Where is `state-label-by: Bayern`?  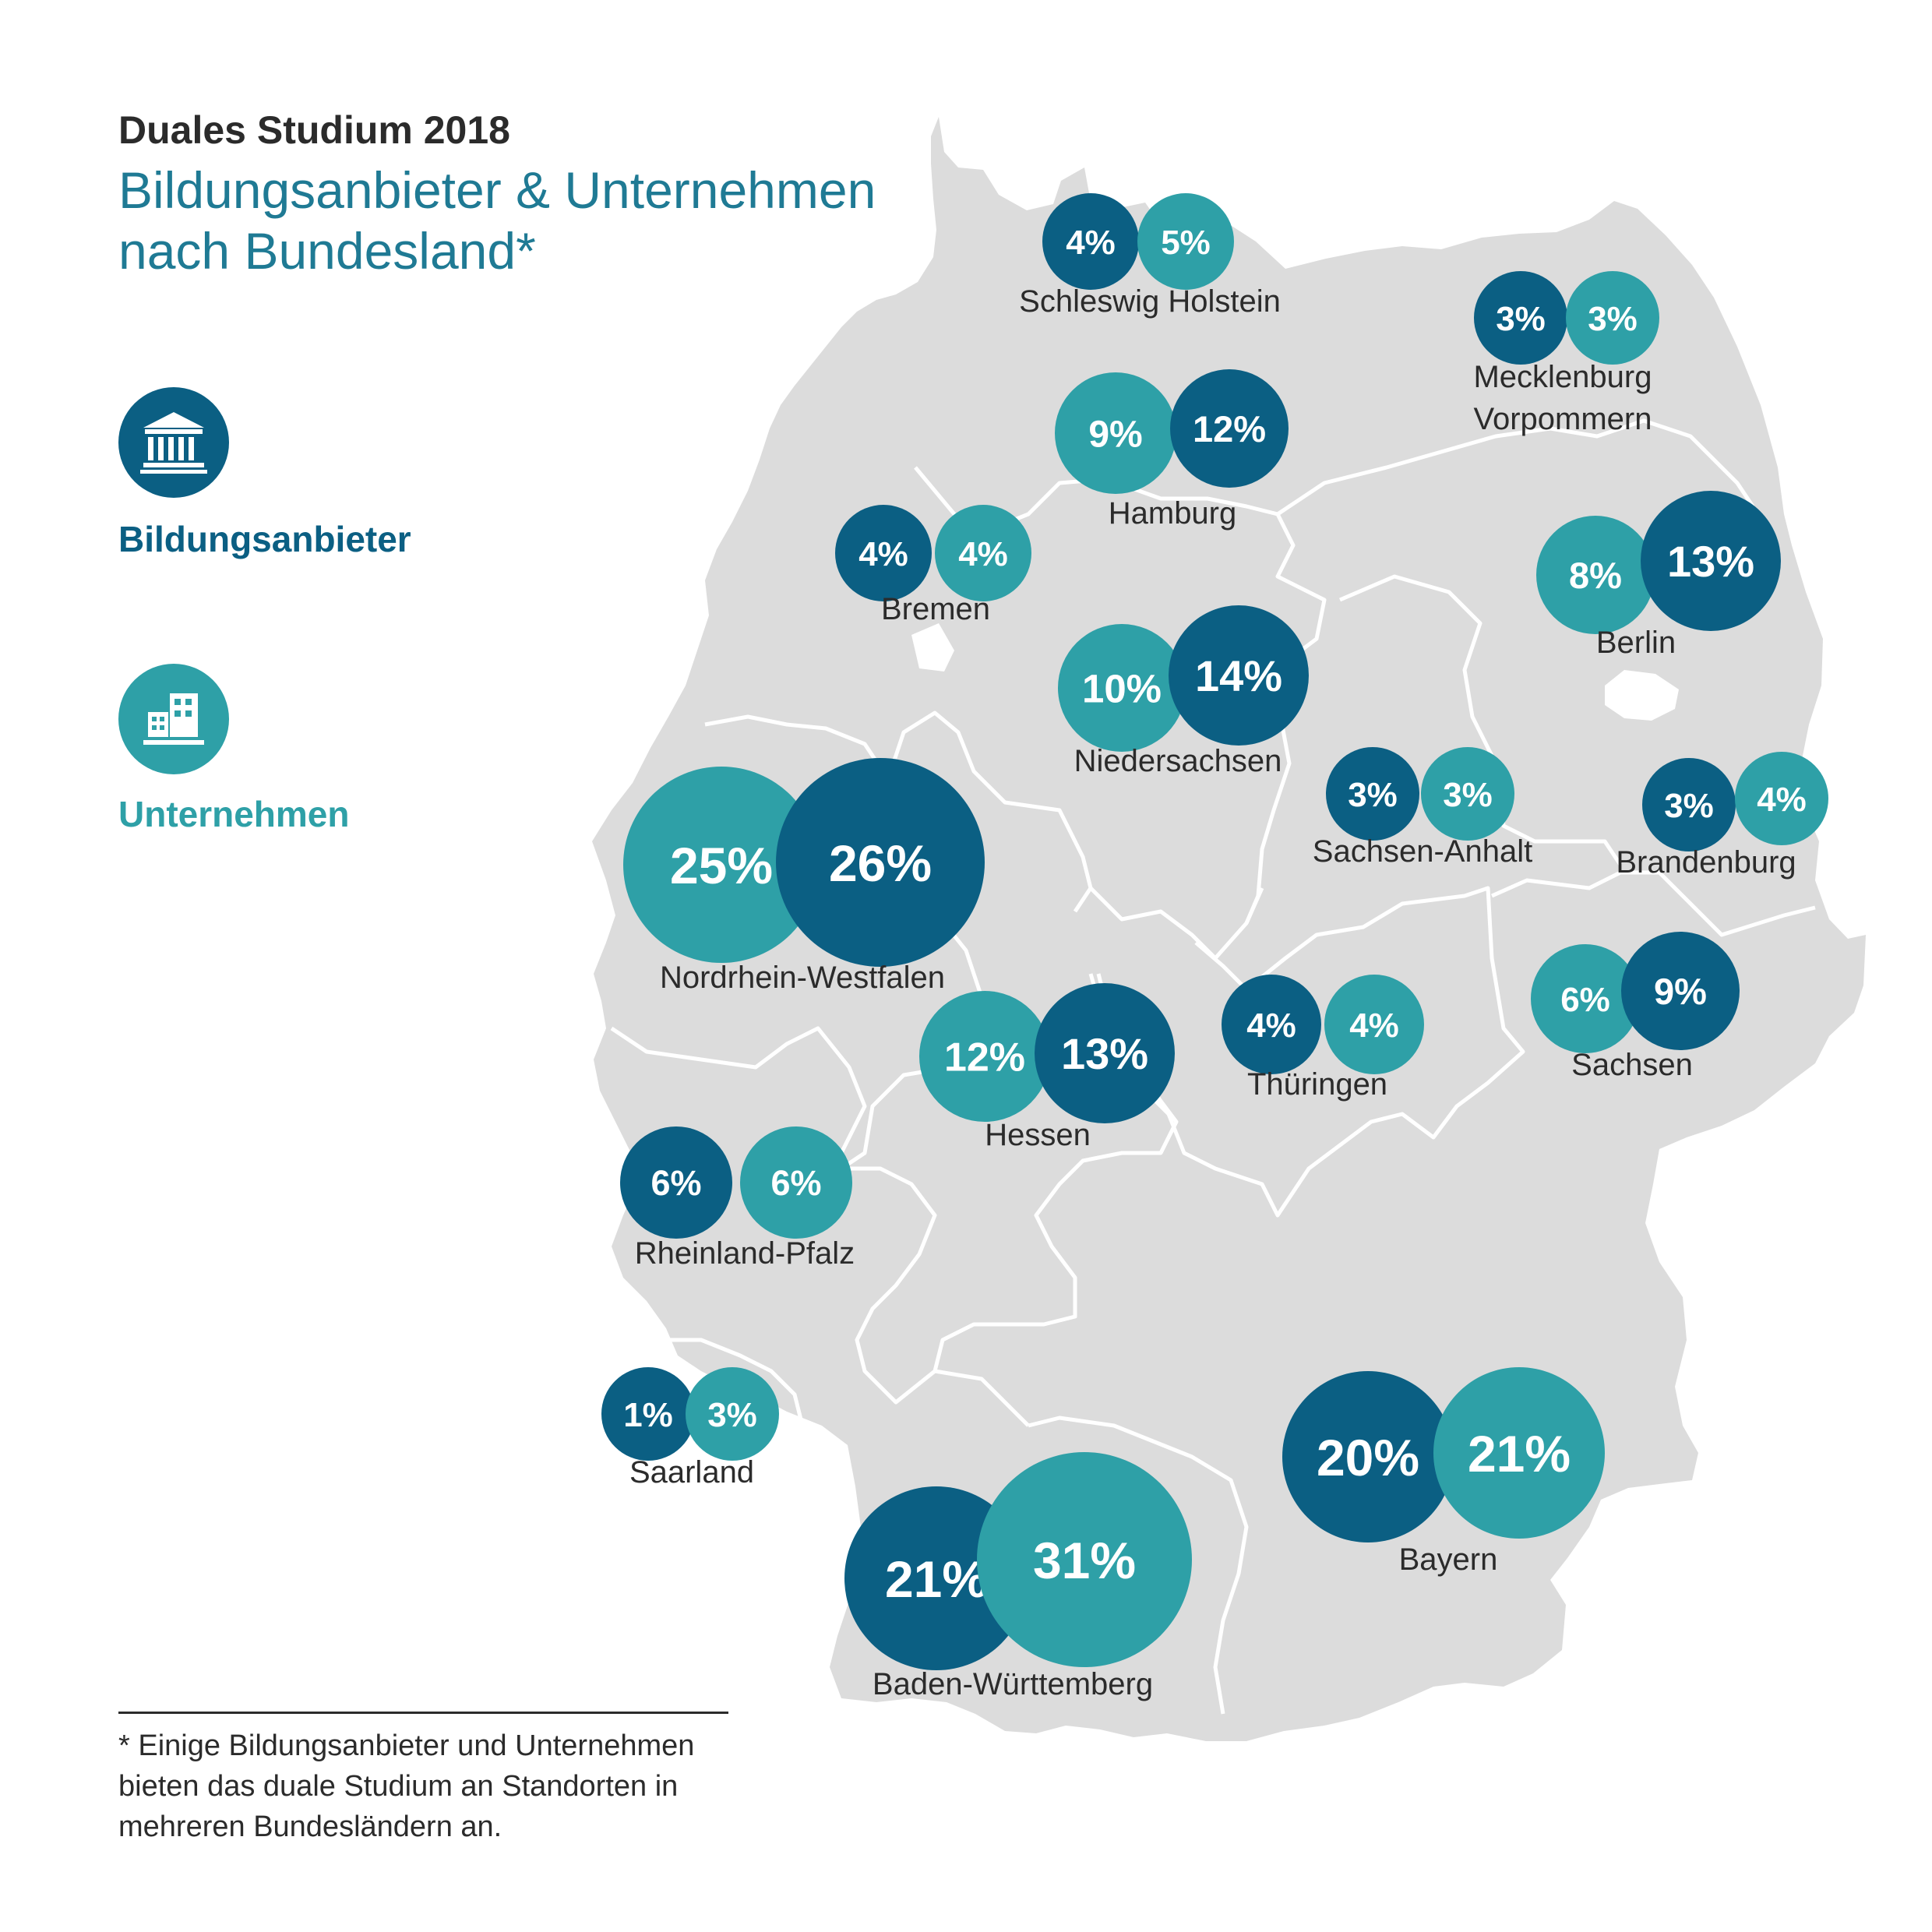 state-label-by: Bayern is located at coordinates (1448, 1559).